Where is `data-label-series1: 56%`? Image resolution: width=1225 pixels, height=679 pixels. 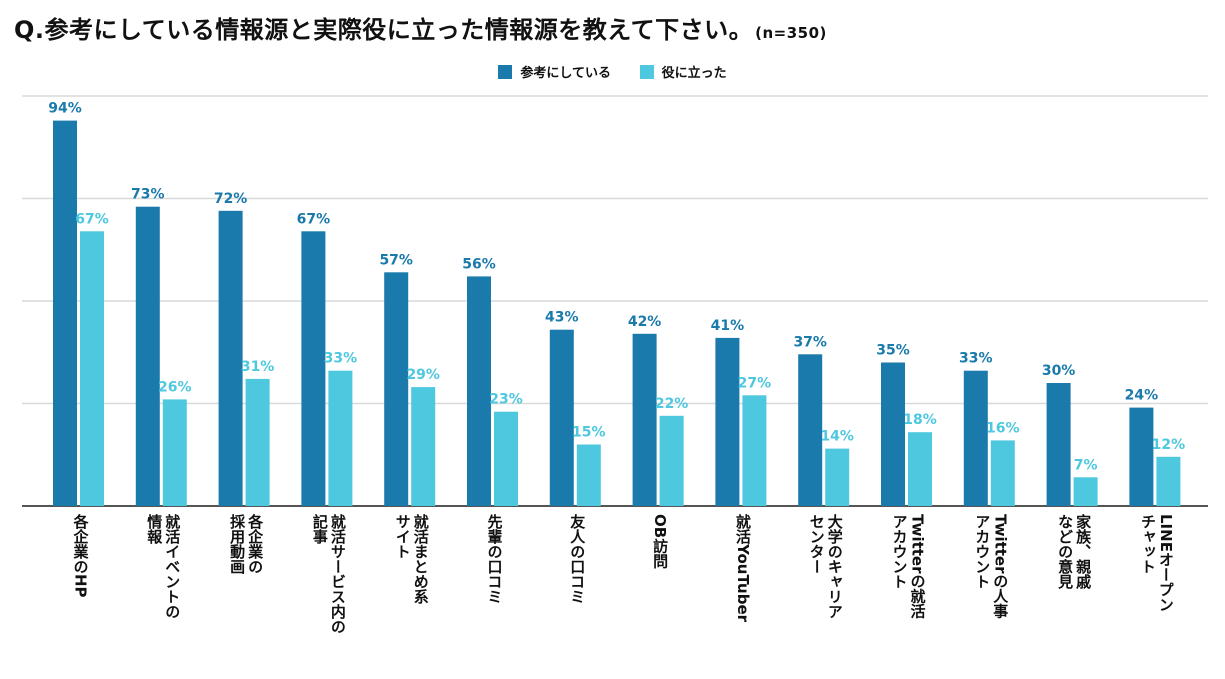
data-label-series1: 56% is located at coordinates (479, 264).